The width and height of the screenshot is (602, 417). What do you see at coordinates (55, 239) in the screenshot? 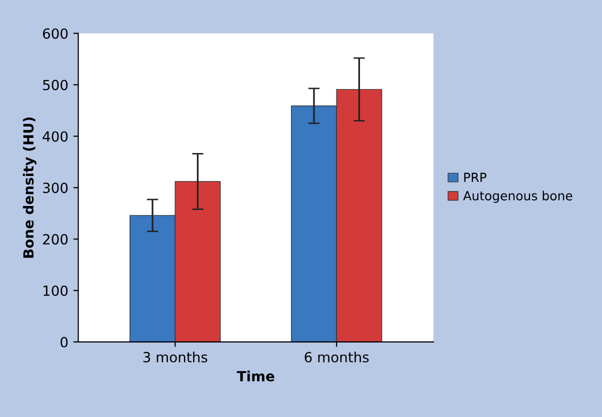
I see `y-tick-label: 200` at bounding box center [55, 239].